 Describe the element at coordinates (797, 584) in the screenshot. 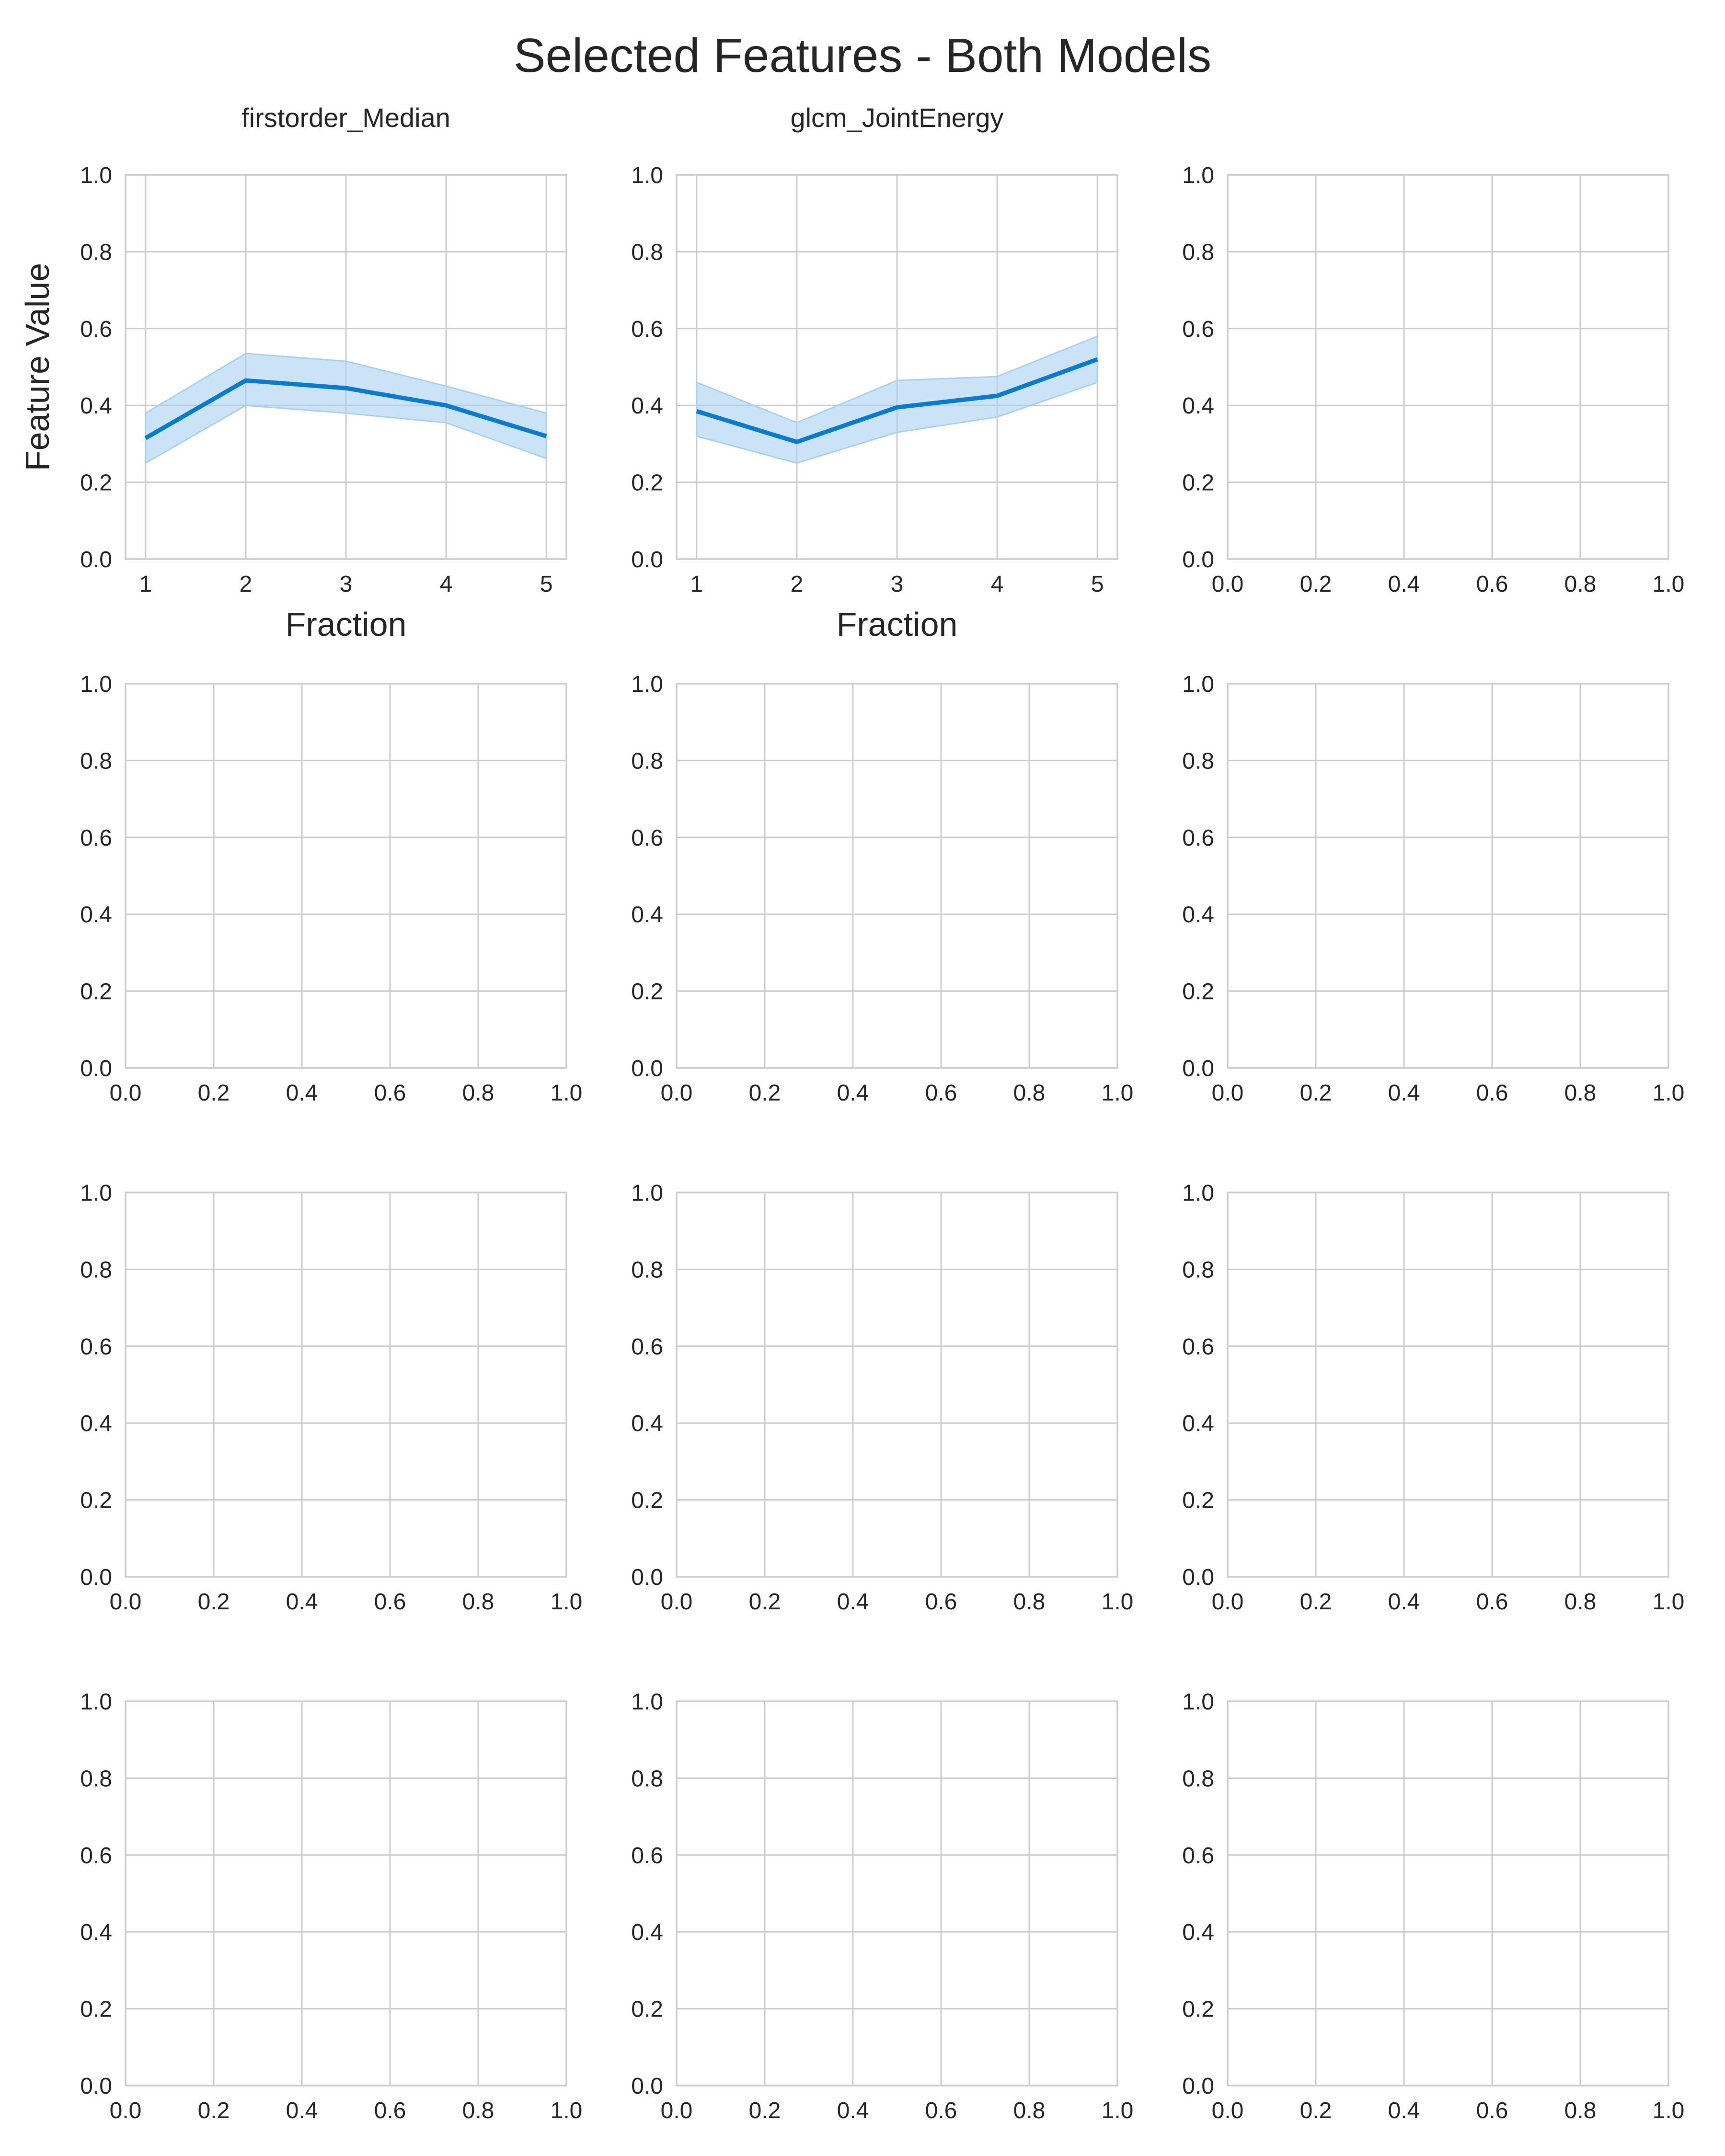

I see `x-tick-label: 2` at that location.